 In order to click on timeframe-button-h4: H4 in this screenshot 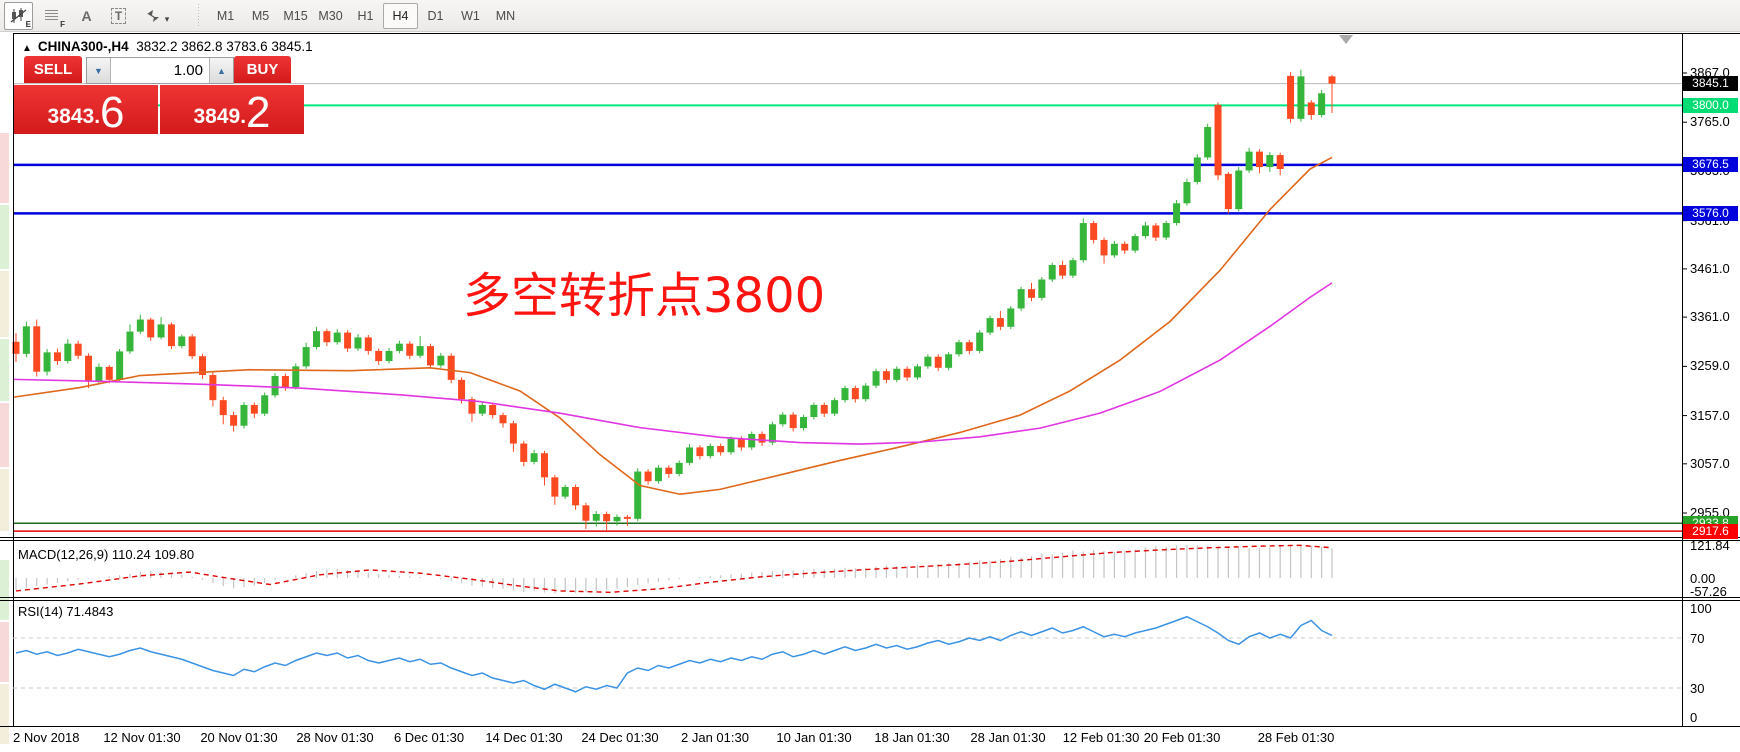, I will do `click(400, 16)`.